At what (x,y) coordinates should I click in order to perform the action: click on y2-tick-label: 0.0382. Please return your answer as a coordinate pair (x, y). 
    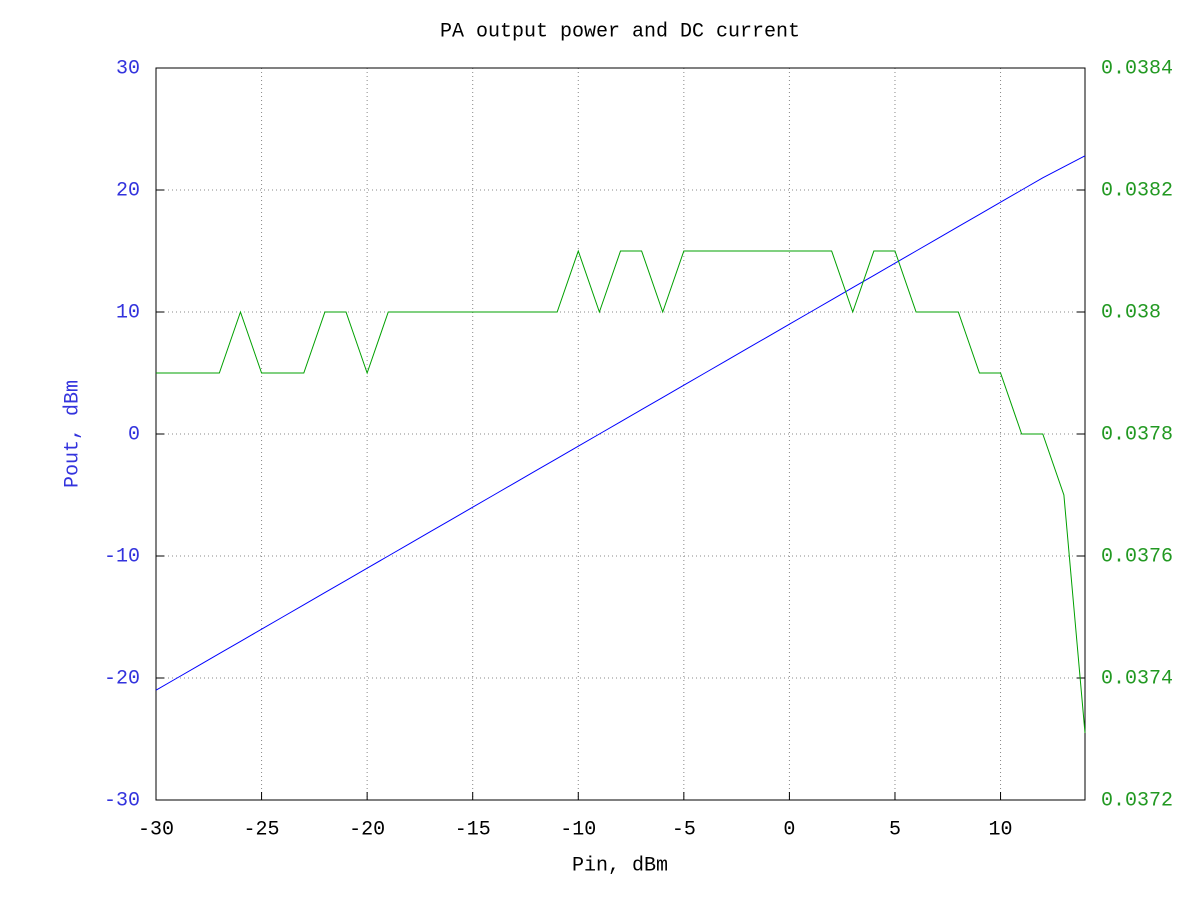
    Looking at the image, I should click on (1137, 190).